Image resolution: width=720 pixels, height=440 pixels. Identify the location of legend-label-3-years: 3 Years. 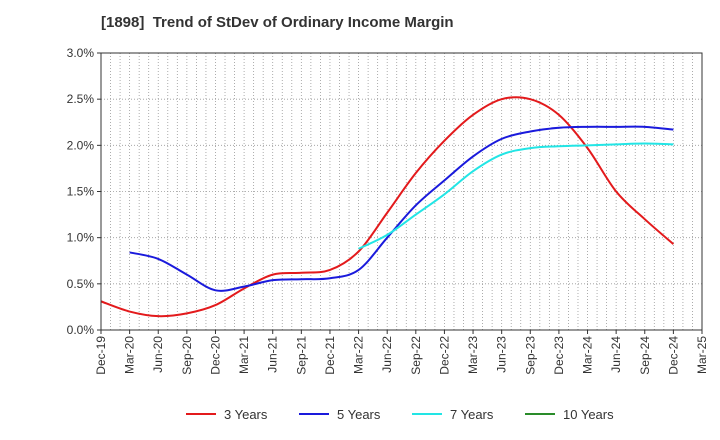
(246, 414).